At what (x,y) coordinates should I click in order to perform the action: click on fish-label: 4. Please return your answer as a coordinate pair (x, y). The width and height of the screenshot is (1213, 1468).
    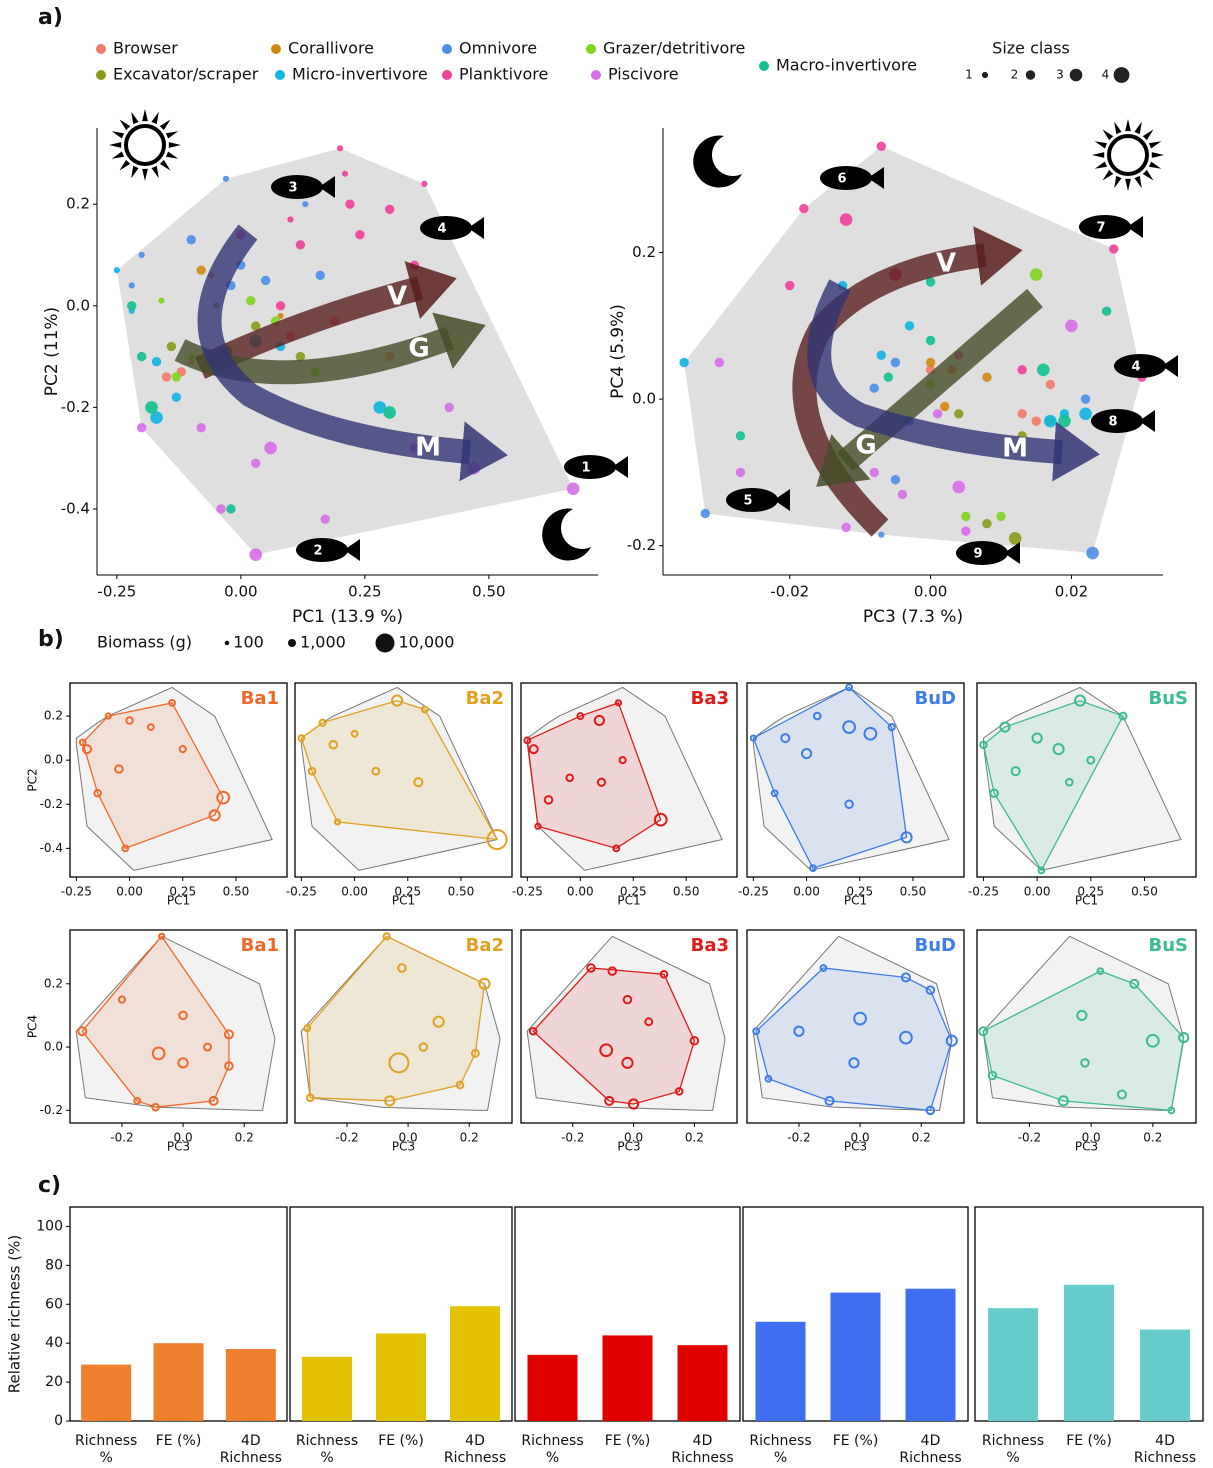
    Looking at the image, I should click on (441, 229).